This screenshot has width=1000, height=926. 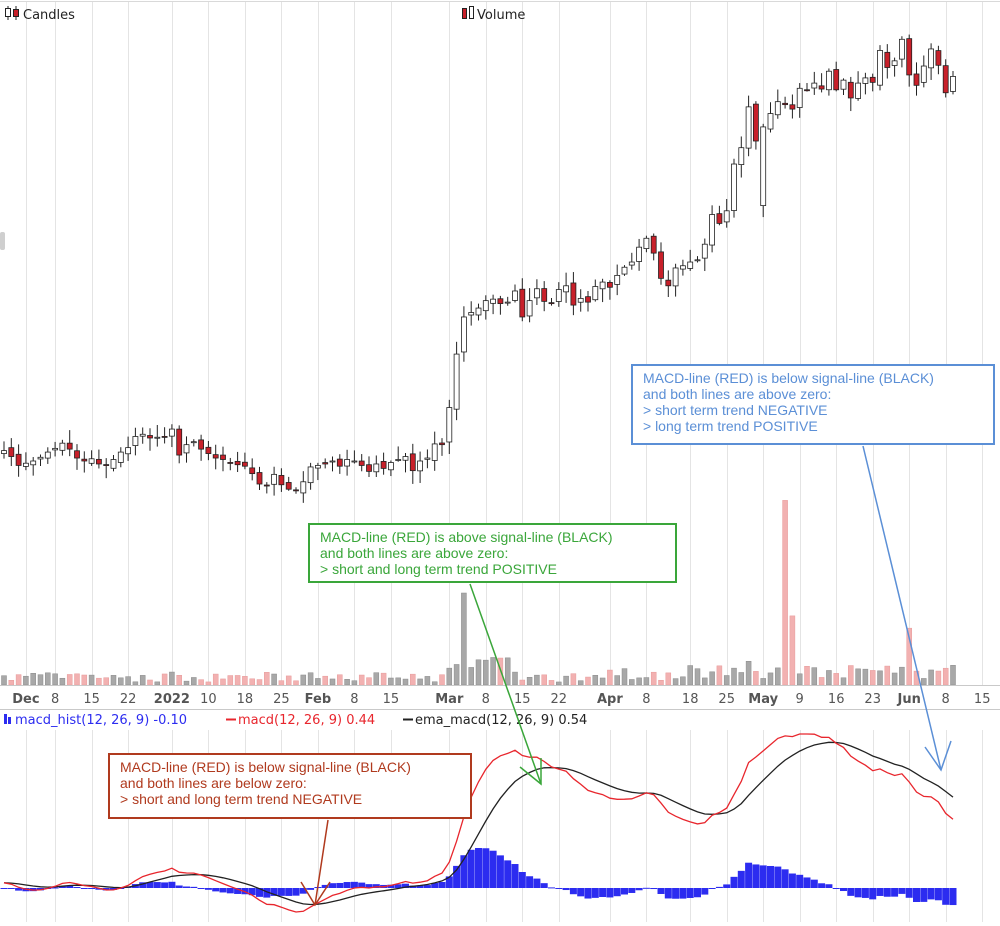 I want to click on x-tick-label: Dec, so click(x=25, y=699).